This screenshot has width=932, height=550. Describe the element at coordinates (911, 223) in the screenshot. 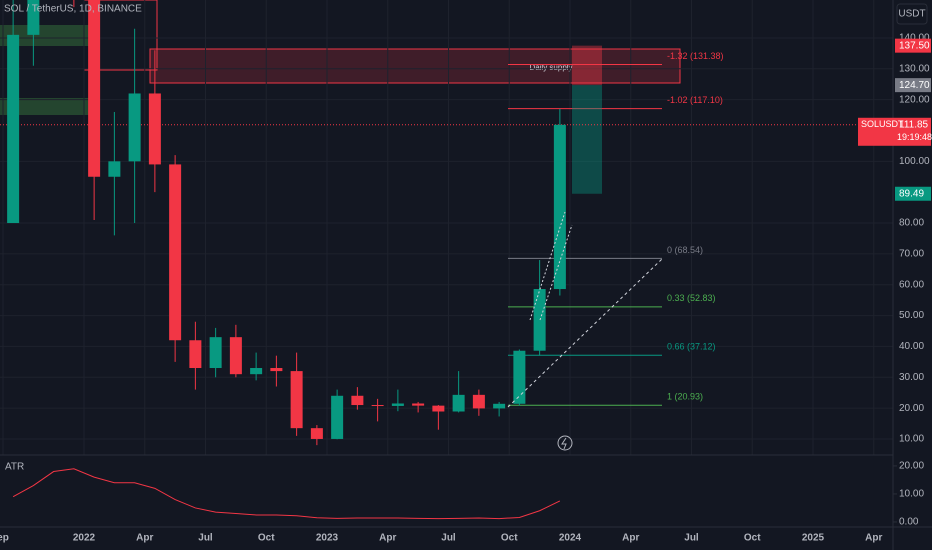

I see `y-tick-label: 80.00` at that location.